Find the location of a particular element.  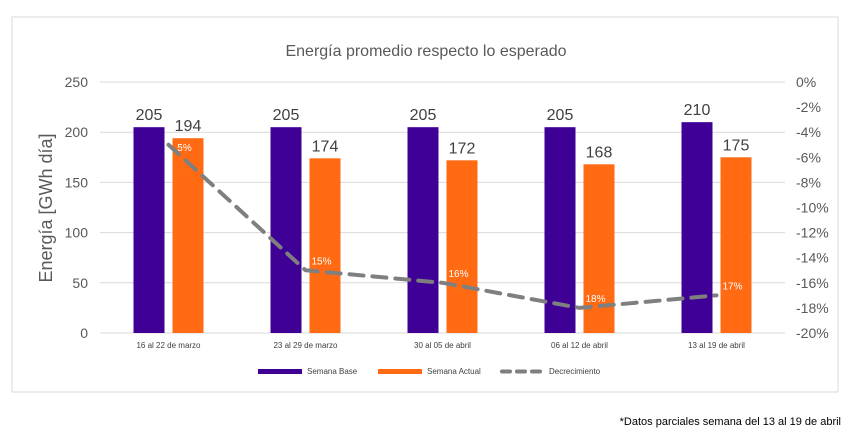

legend-label: Decrecimiento is located at coordinates (575, 371).